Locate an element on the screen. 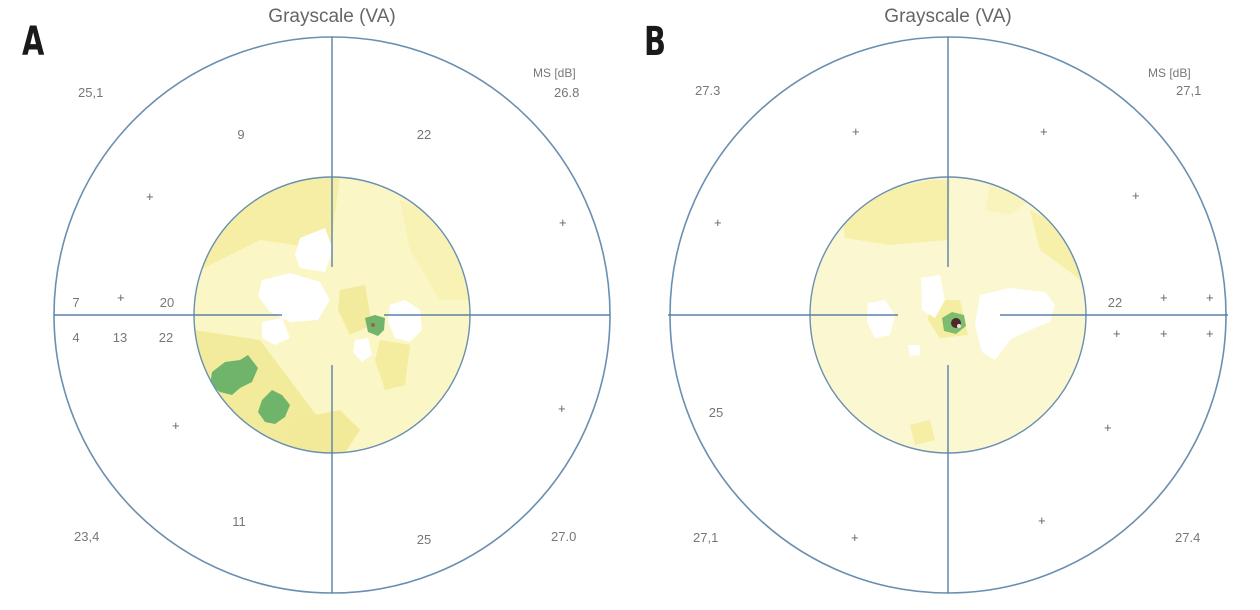 The image size is (1260, 610). panel-label-b: B is located at coordinates (655, 42).